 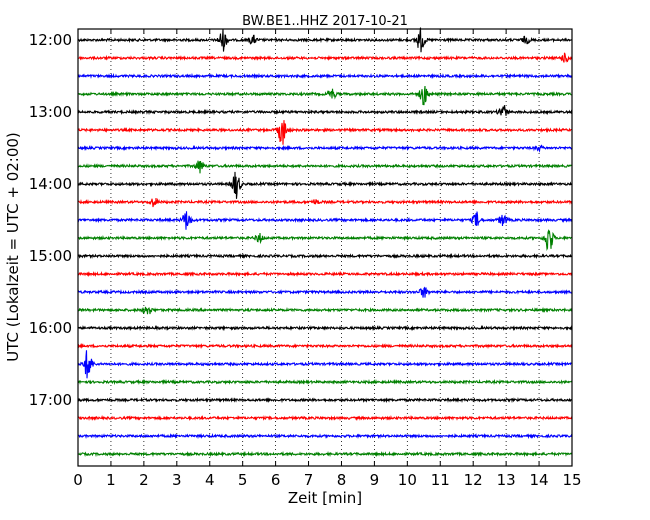 I want to click on x-tick-label: 4, so click(x=210, y=480).